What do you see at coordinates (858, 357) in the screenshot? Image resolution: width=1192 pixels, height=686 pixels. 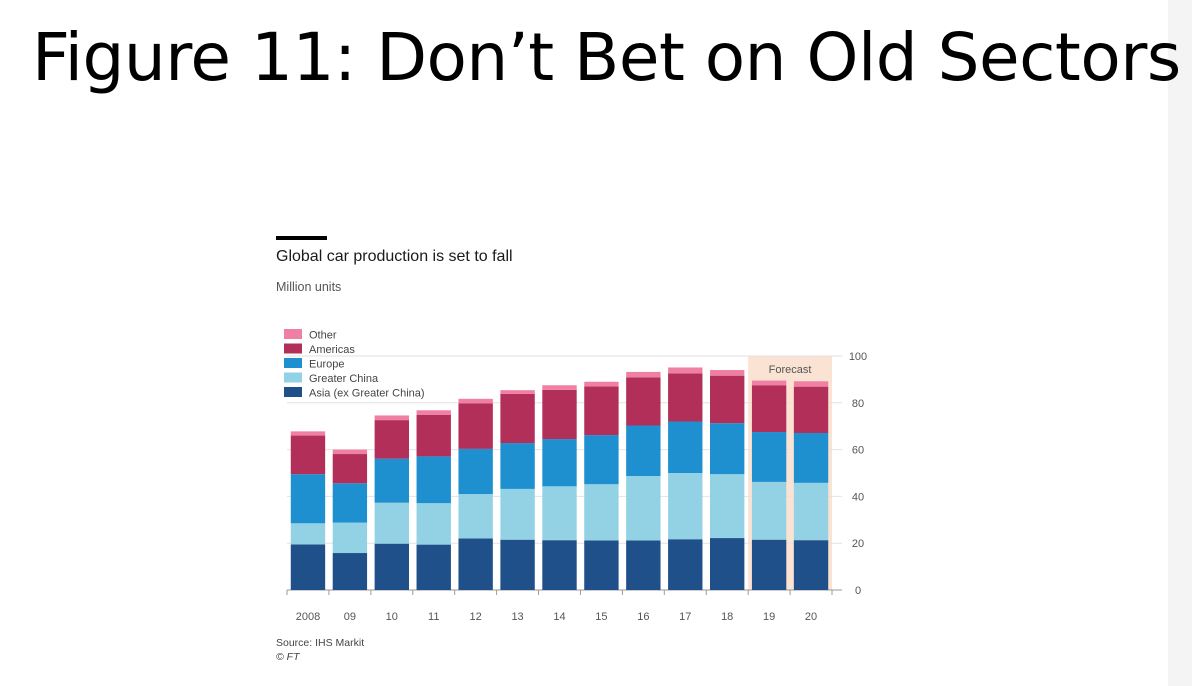 I see `y-tick-label: 100` at bounding box center [858, 357].